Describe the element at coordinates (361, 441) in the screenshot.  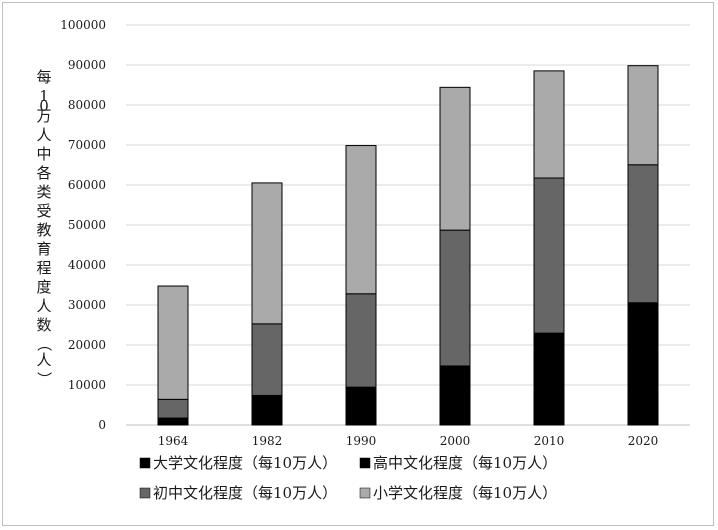
I see `x-tick-label: 1990` at that location.